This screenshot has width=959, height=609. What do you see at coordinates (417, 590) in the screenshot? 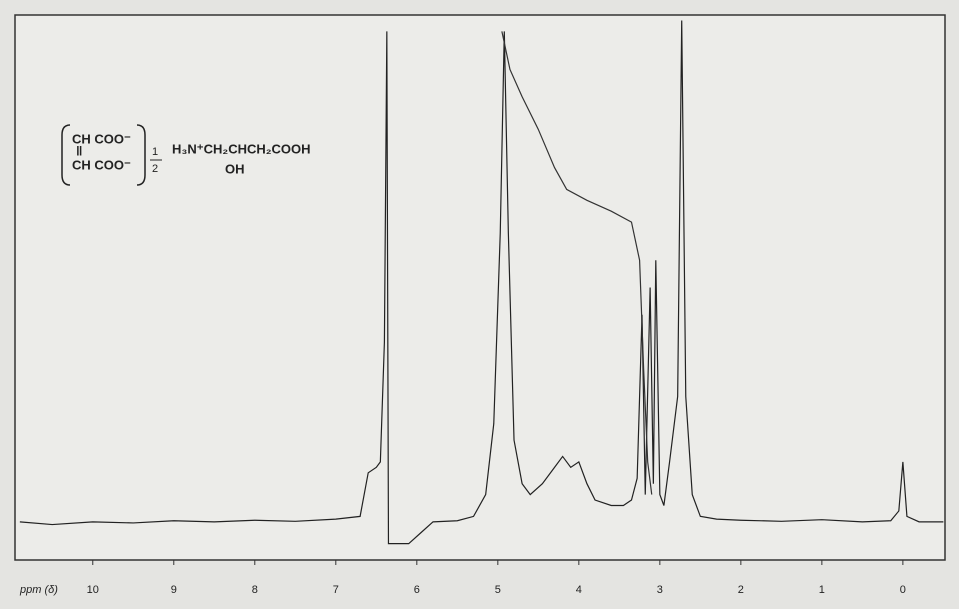
I see `x-tick-label: 6` at bounding box center [417, 590].